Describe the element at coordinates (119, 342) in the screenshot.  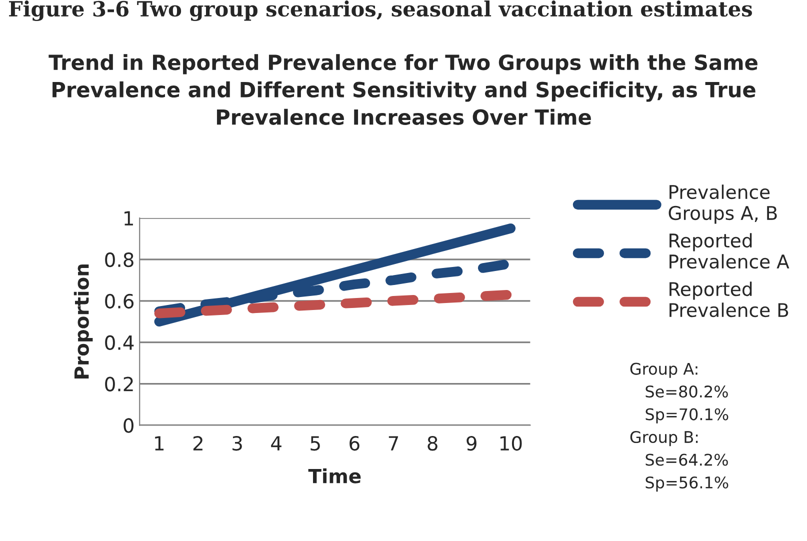
I see `y-tick-label: 0.4` at that location.